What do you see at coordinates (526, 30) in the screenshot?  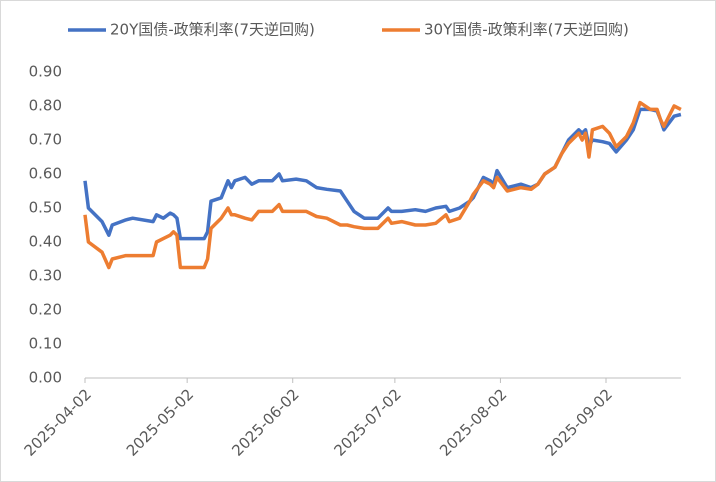 I see `legend-label: 30Y国债-政策利率(7天逆回购)` at bounding box center [526, 30].